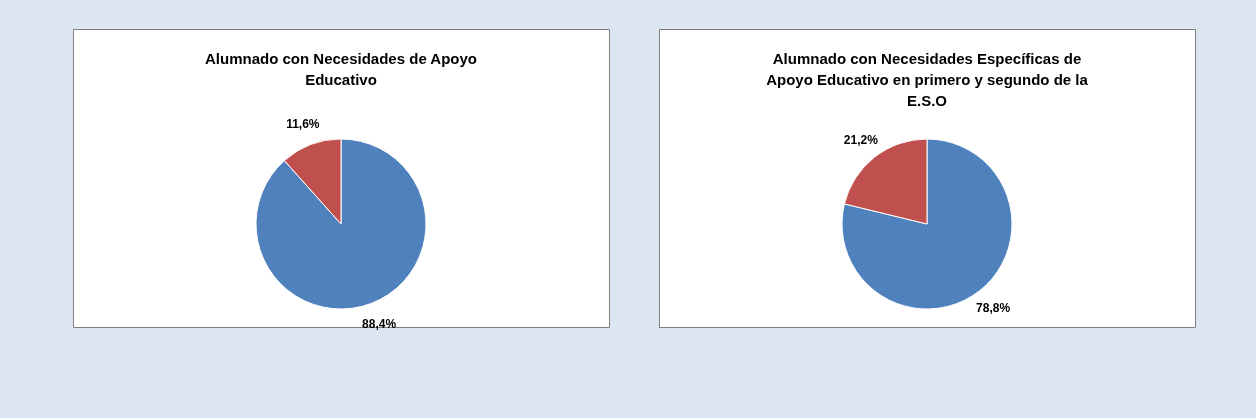  What do you see at coordinates (341, 69) in the screenshot?
I see `chart-title: Alumnado con Necesidades de Apoyo Educativo` at bounding box center [341, 69].